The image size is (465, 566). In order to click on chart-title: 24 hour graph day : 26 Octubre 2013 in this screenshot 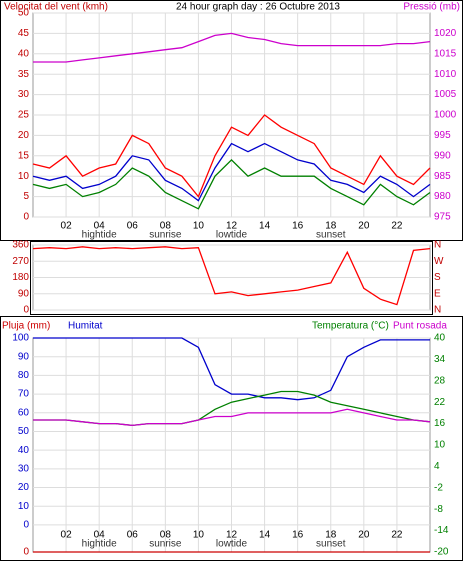, I will do `click(258, 7)`.